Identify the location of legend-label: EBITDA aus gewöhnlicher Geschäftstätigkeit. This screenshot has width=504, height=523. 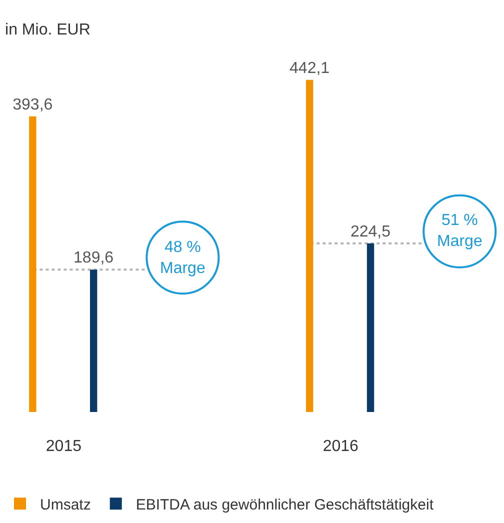
(285, 505).